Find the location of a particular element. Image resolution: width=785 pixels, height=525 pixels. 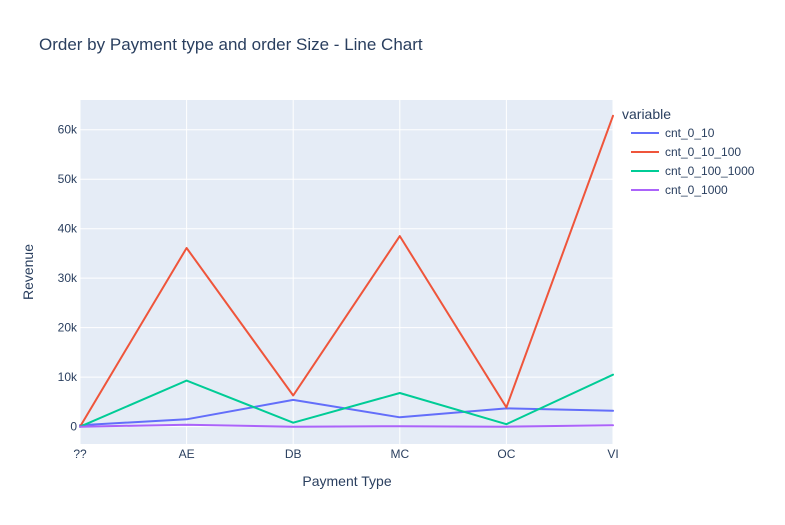

x-tick-label: AE is located at coordinates (187, 454).